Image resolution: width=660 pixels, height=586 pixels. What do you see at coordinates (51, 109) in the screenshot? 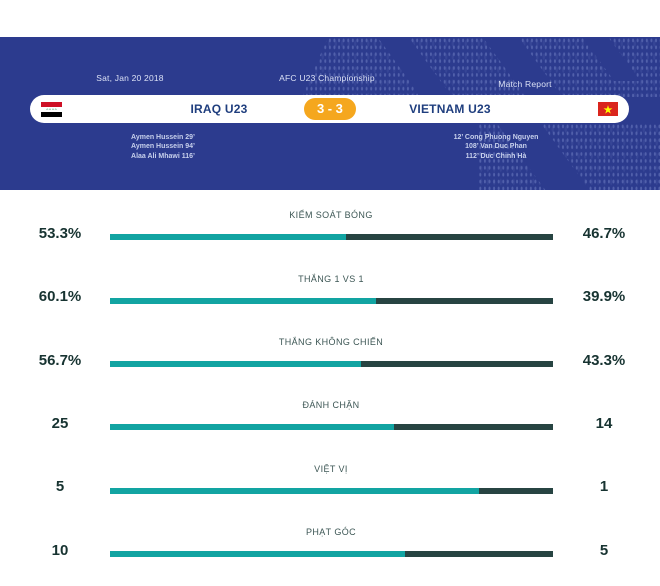
I see `iraq-flag` at bounding box center [51, 109].